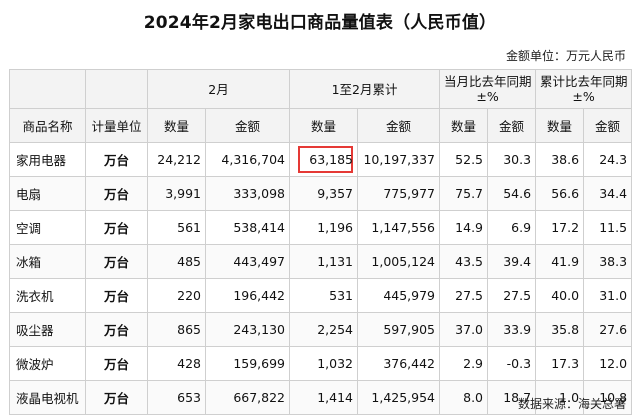 This screenshot has height=415, width=640. Describe the element at coordinates (560, 193) in the screenshot. I see `cell-c-qty: 56.6` at that location.